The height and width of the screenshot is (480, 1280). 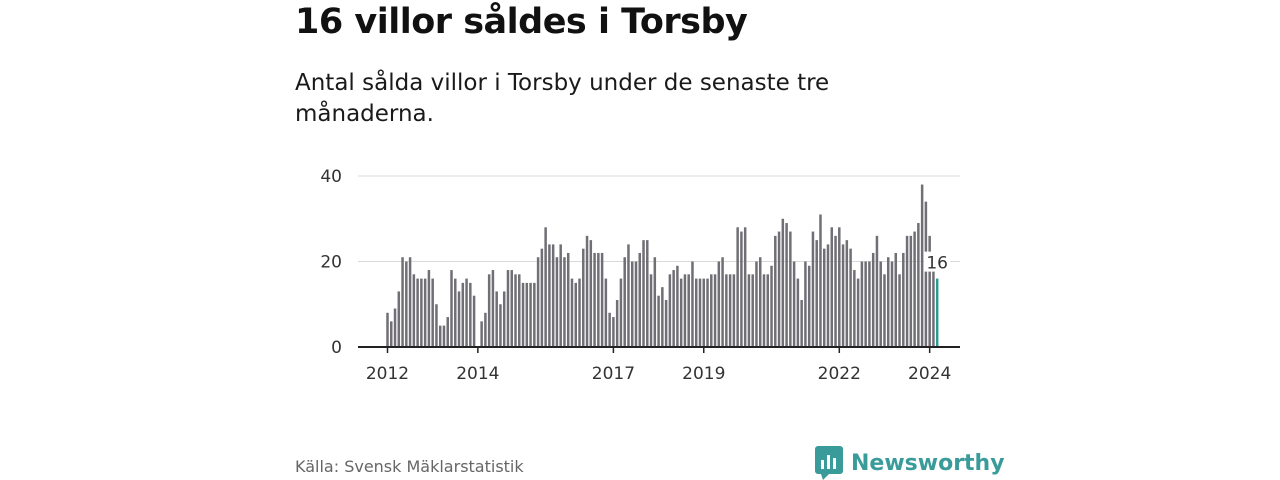 I want to click on grid-lines, so click(x=659, y=218).